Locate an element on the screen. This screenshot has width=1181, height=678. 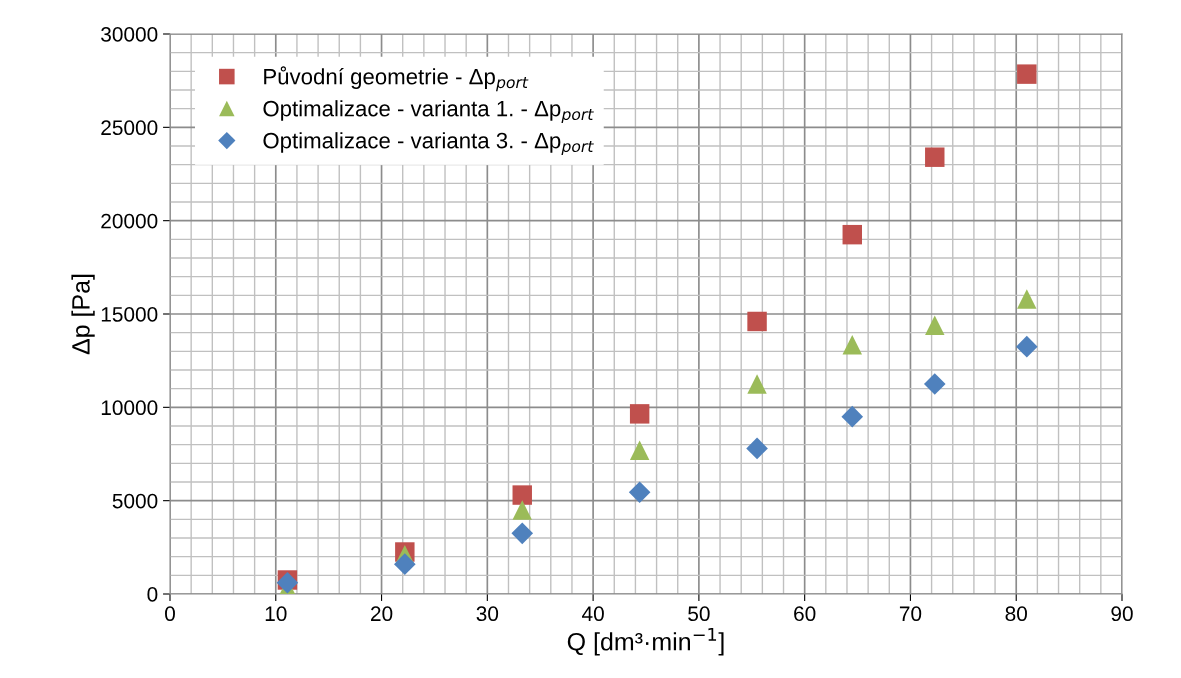
y-tick-label: 0 is located at coordinates (152, 594).